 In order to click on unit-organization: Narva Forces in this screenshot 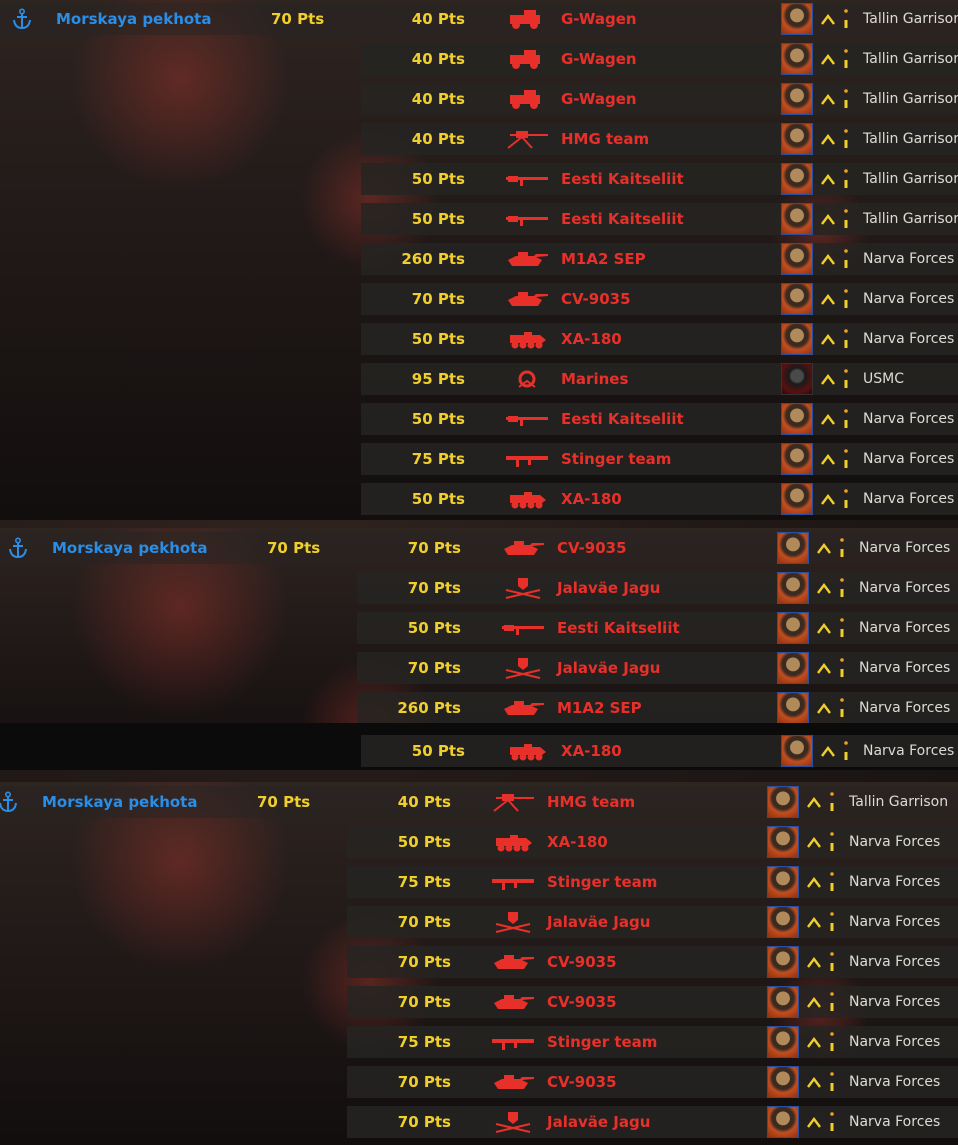, I will do `click(895, 882)`.